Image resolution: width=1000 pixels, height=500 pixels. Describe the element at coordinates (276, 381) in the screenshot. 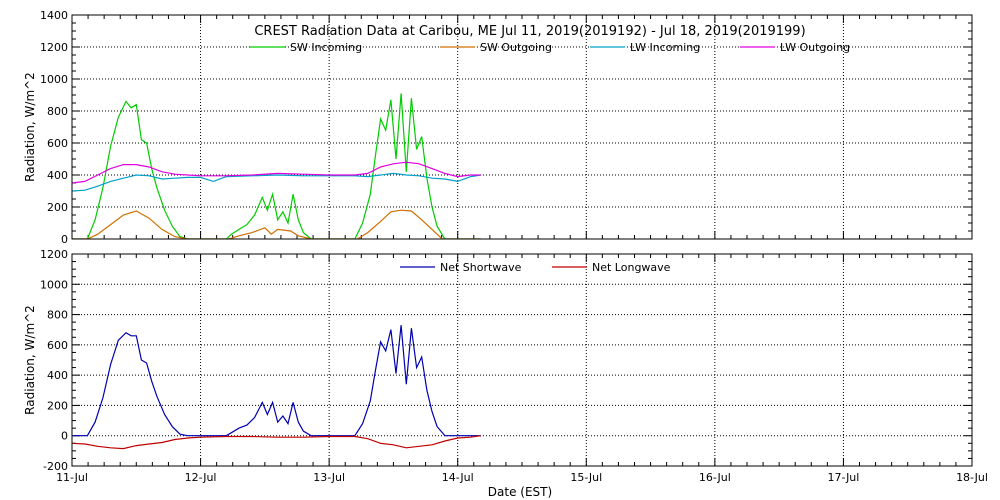

I see `series-net-shortwave-line` at that location.